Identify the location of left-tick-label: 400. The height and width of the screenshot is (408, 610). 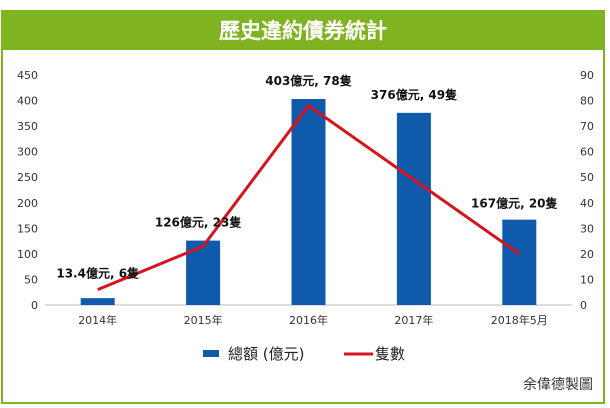
(27, 101).